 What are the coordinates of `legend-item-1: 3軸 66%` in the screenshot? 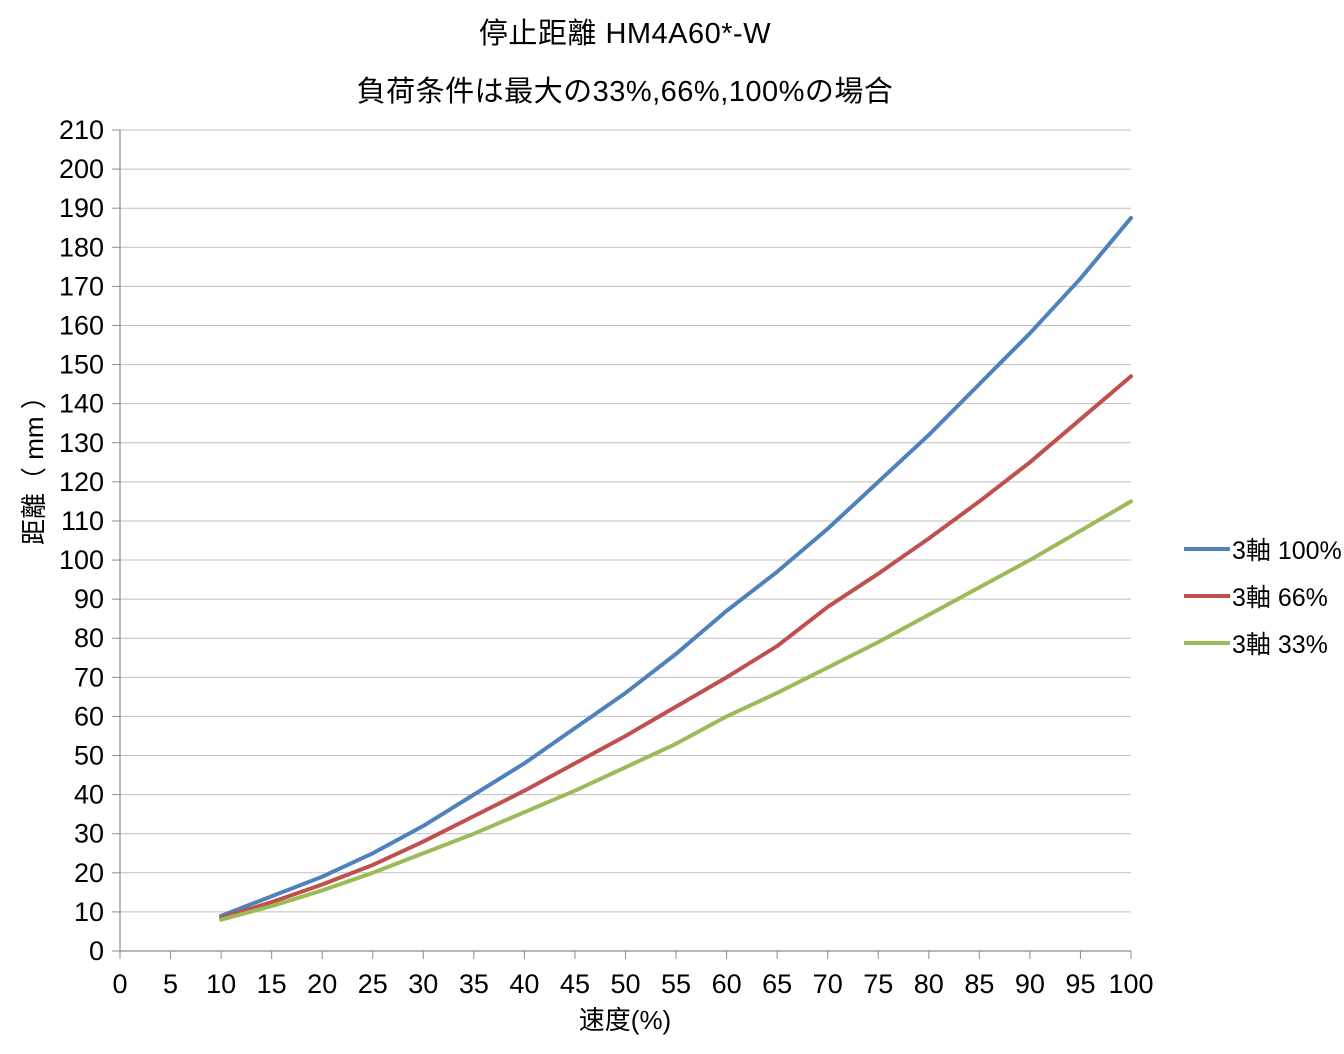 It's located at (1263, 595).